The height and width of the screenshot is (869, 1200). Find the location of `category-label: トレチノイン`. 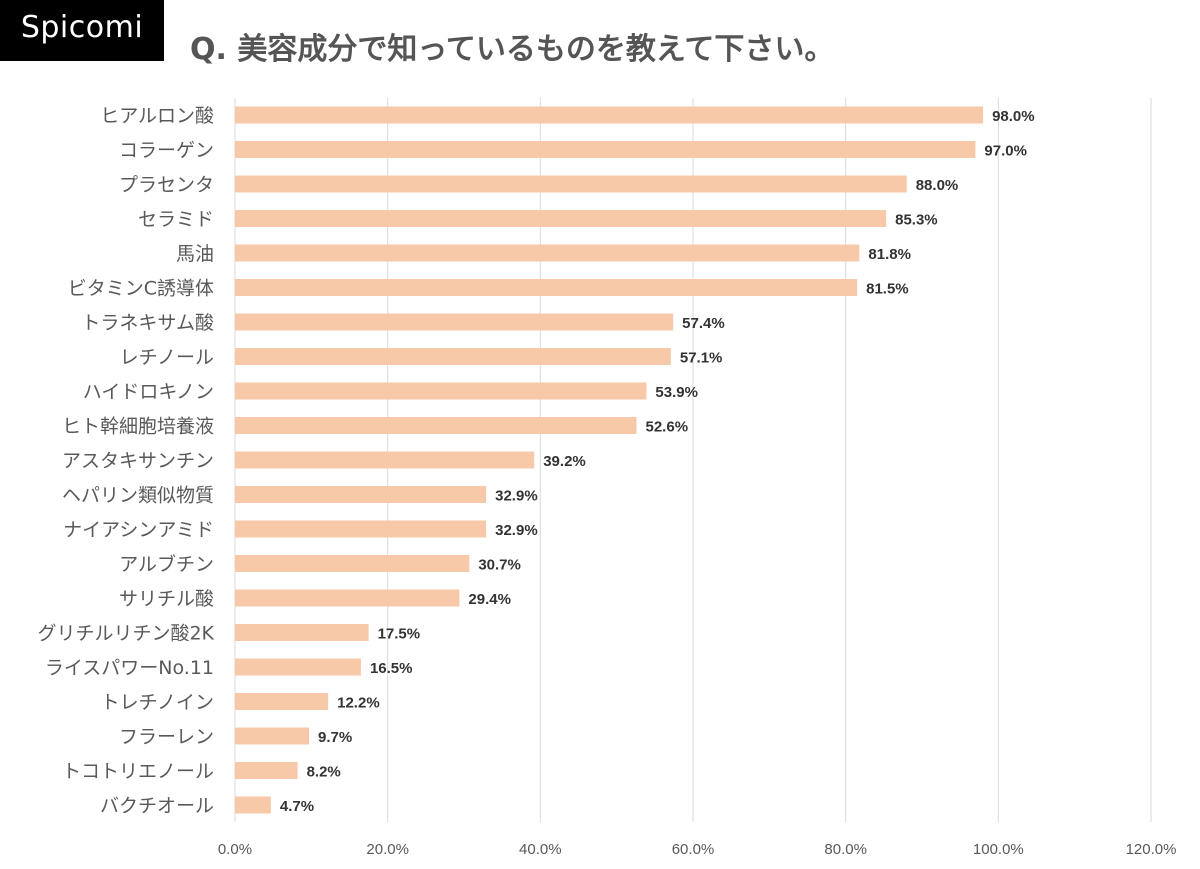

category-label: トレチノイン is located at coordinates (157, 703).